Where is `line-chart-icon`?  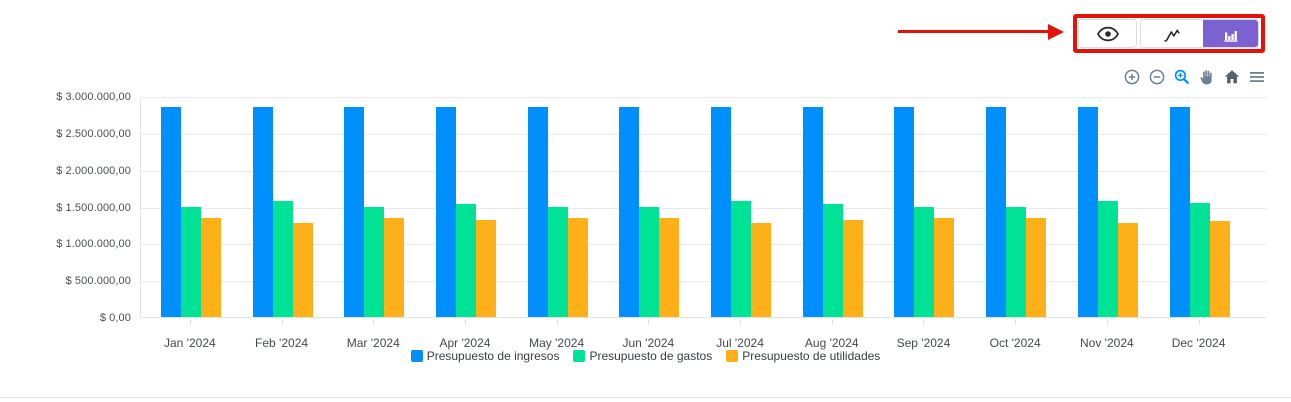
line-chart-icon is located at coordinates (1172, 35).